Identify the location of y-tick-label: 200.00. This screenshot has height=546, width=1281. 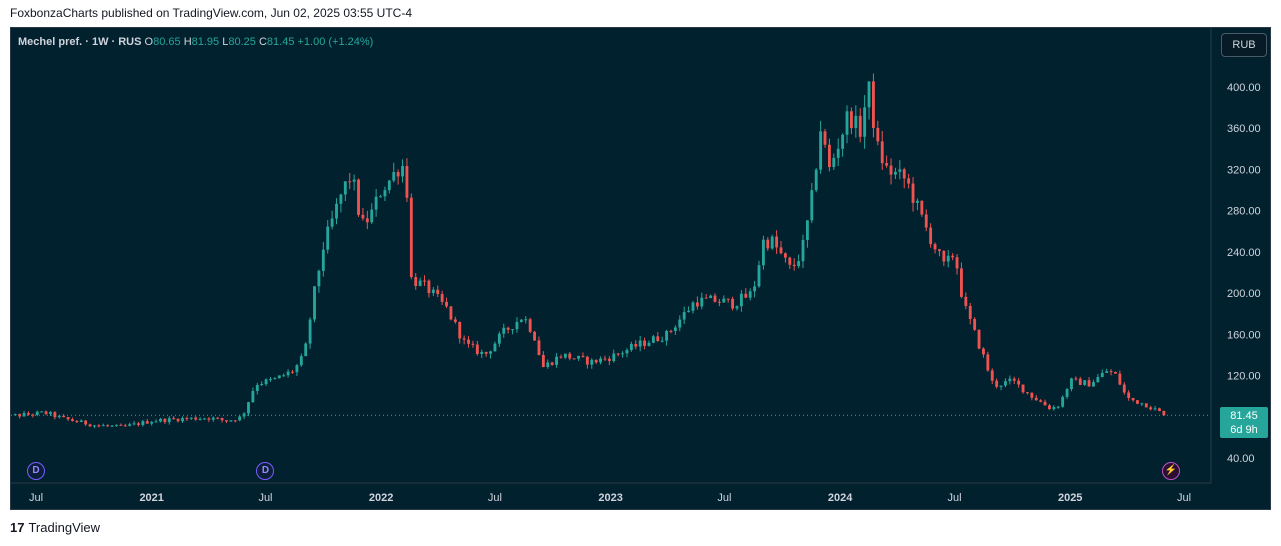
(1244, 294).